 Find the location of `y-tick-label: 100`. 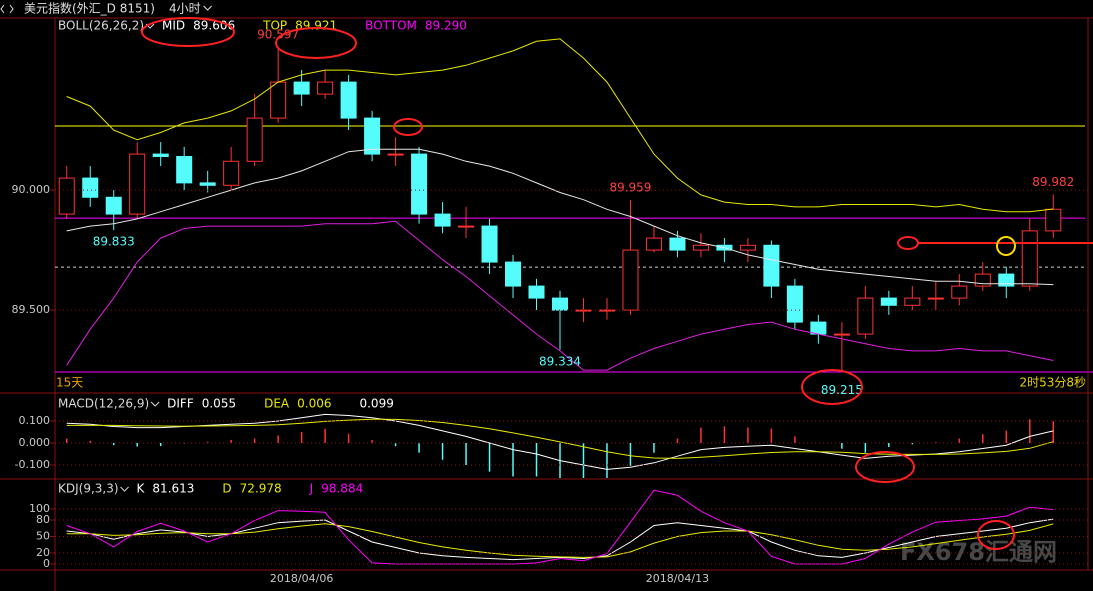

y-tick-label: 100 is located at coordinates (39, 508).